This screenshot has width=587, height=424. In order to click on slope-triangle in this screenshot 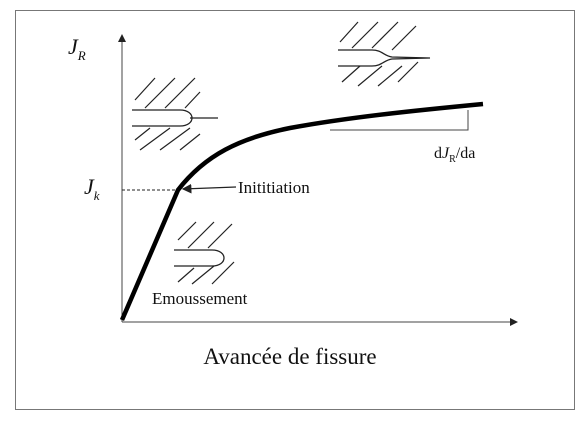, I will do `click(399, 120)`.